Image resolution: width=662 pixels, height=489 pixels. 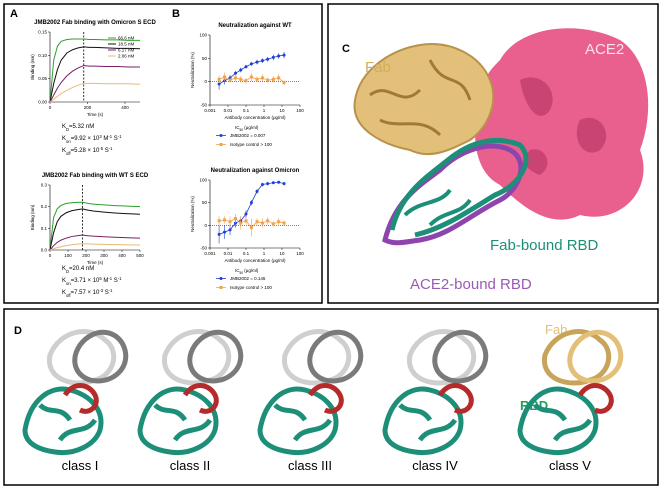 What do you see at coordinates (87, 151) in the screenshot?
I see `annotation: Koff=5.28 × 10-5 S-1` at bounding box center [87, 151].